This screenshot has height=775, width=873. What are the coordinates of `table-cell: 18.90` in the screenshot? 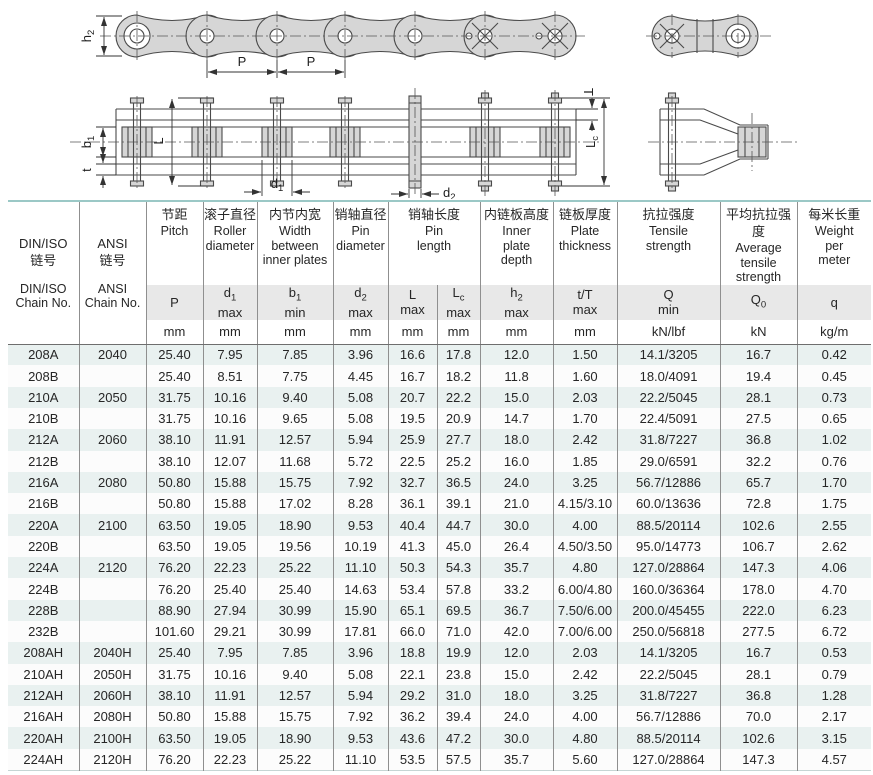 It's located at (295, 525).